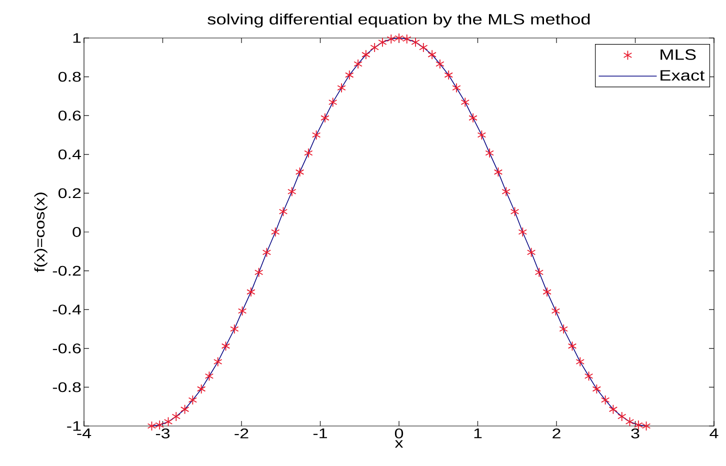 The height and width of the screenshot is (466, 726). I want to click on y-axis-title: f(x)=cos(x), so click(41, 232).